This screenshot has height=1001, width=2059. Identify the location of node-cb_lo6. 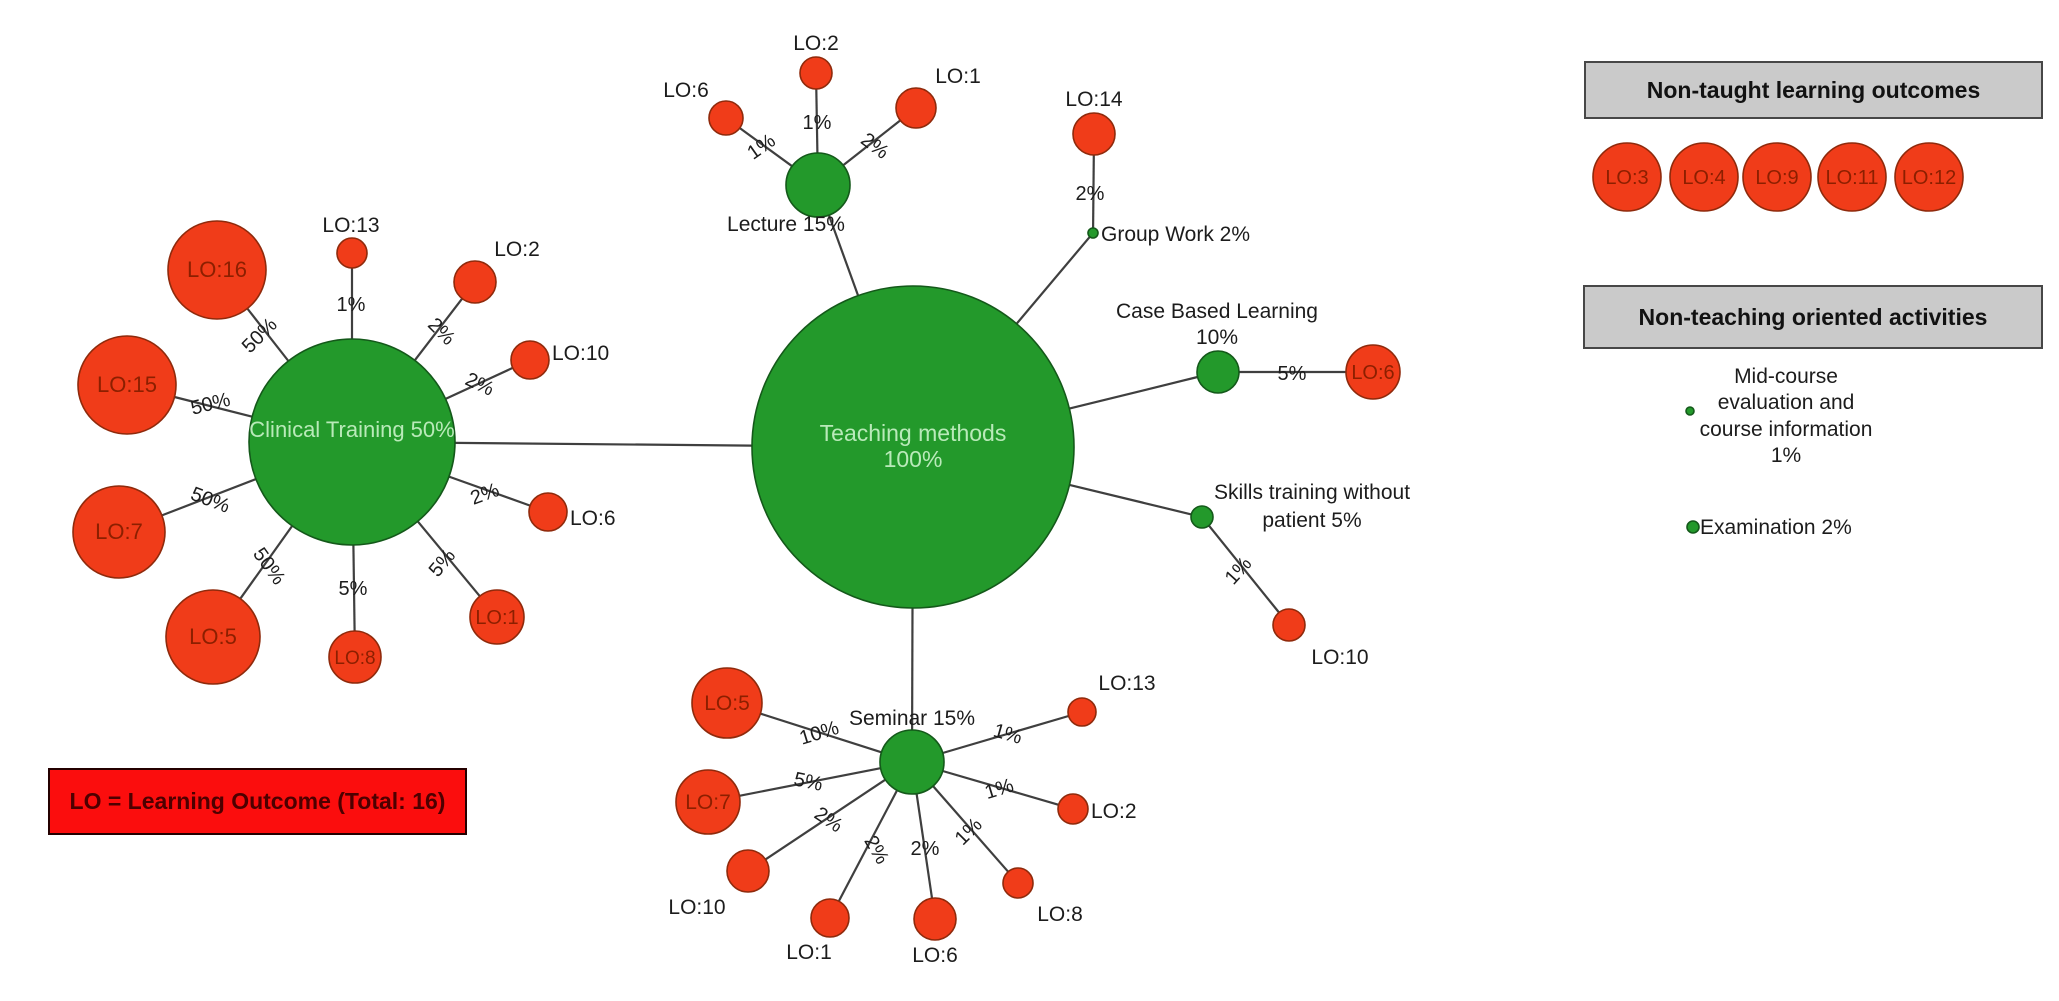
(1373, 372).